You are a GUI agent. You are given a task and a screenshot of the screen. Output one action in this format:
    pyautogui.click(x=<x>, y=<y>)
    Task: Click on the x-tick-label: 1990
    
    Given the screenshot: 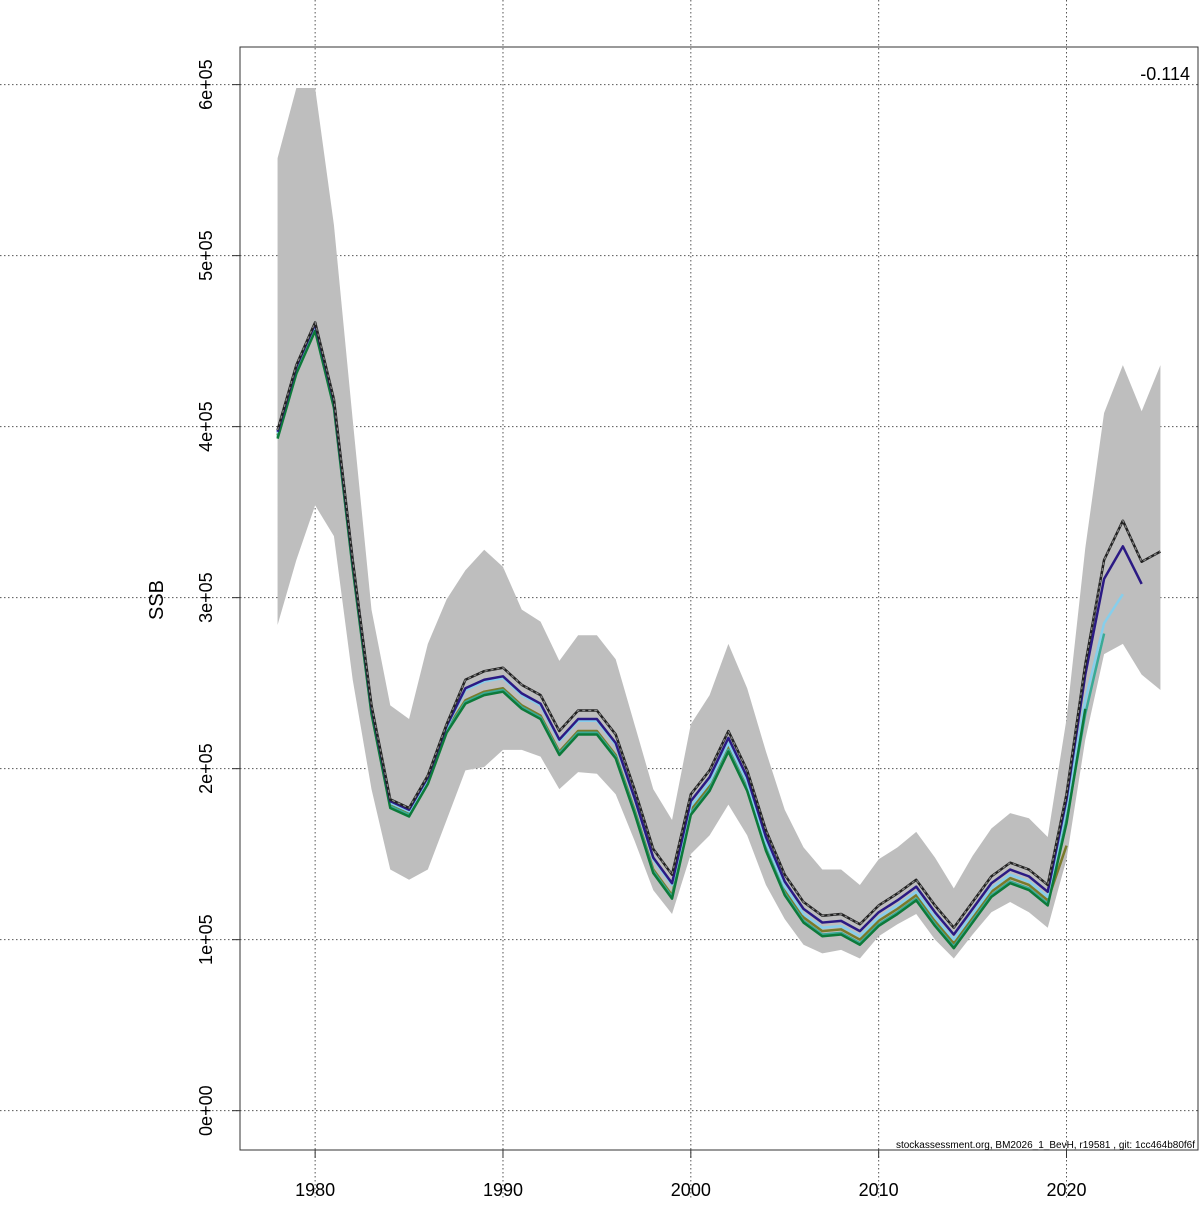 What is the action you would take?
    pyautogui.click(x=503, y=1190)
    